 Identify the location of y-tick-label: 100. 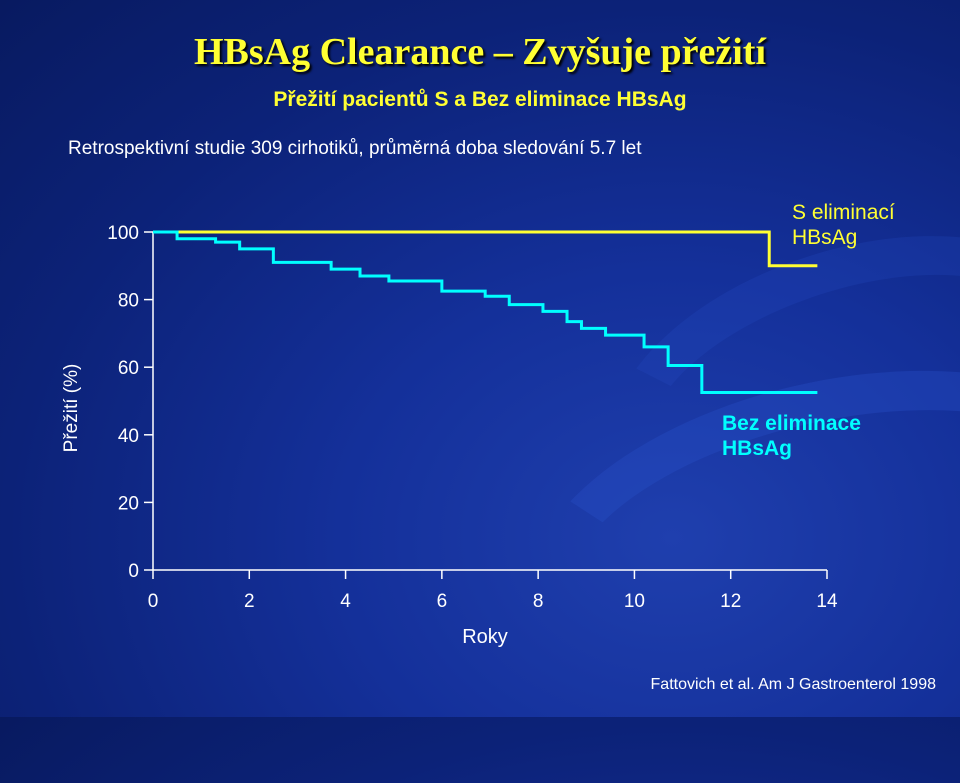
(123, 233).